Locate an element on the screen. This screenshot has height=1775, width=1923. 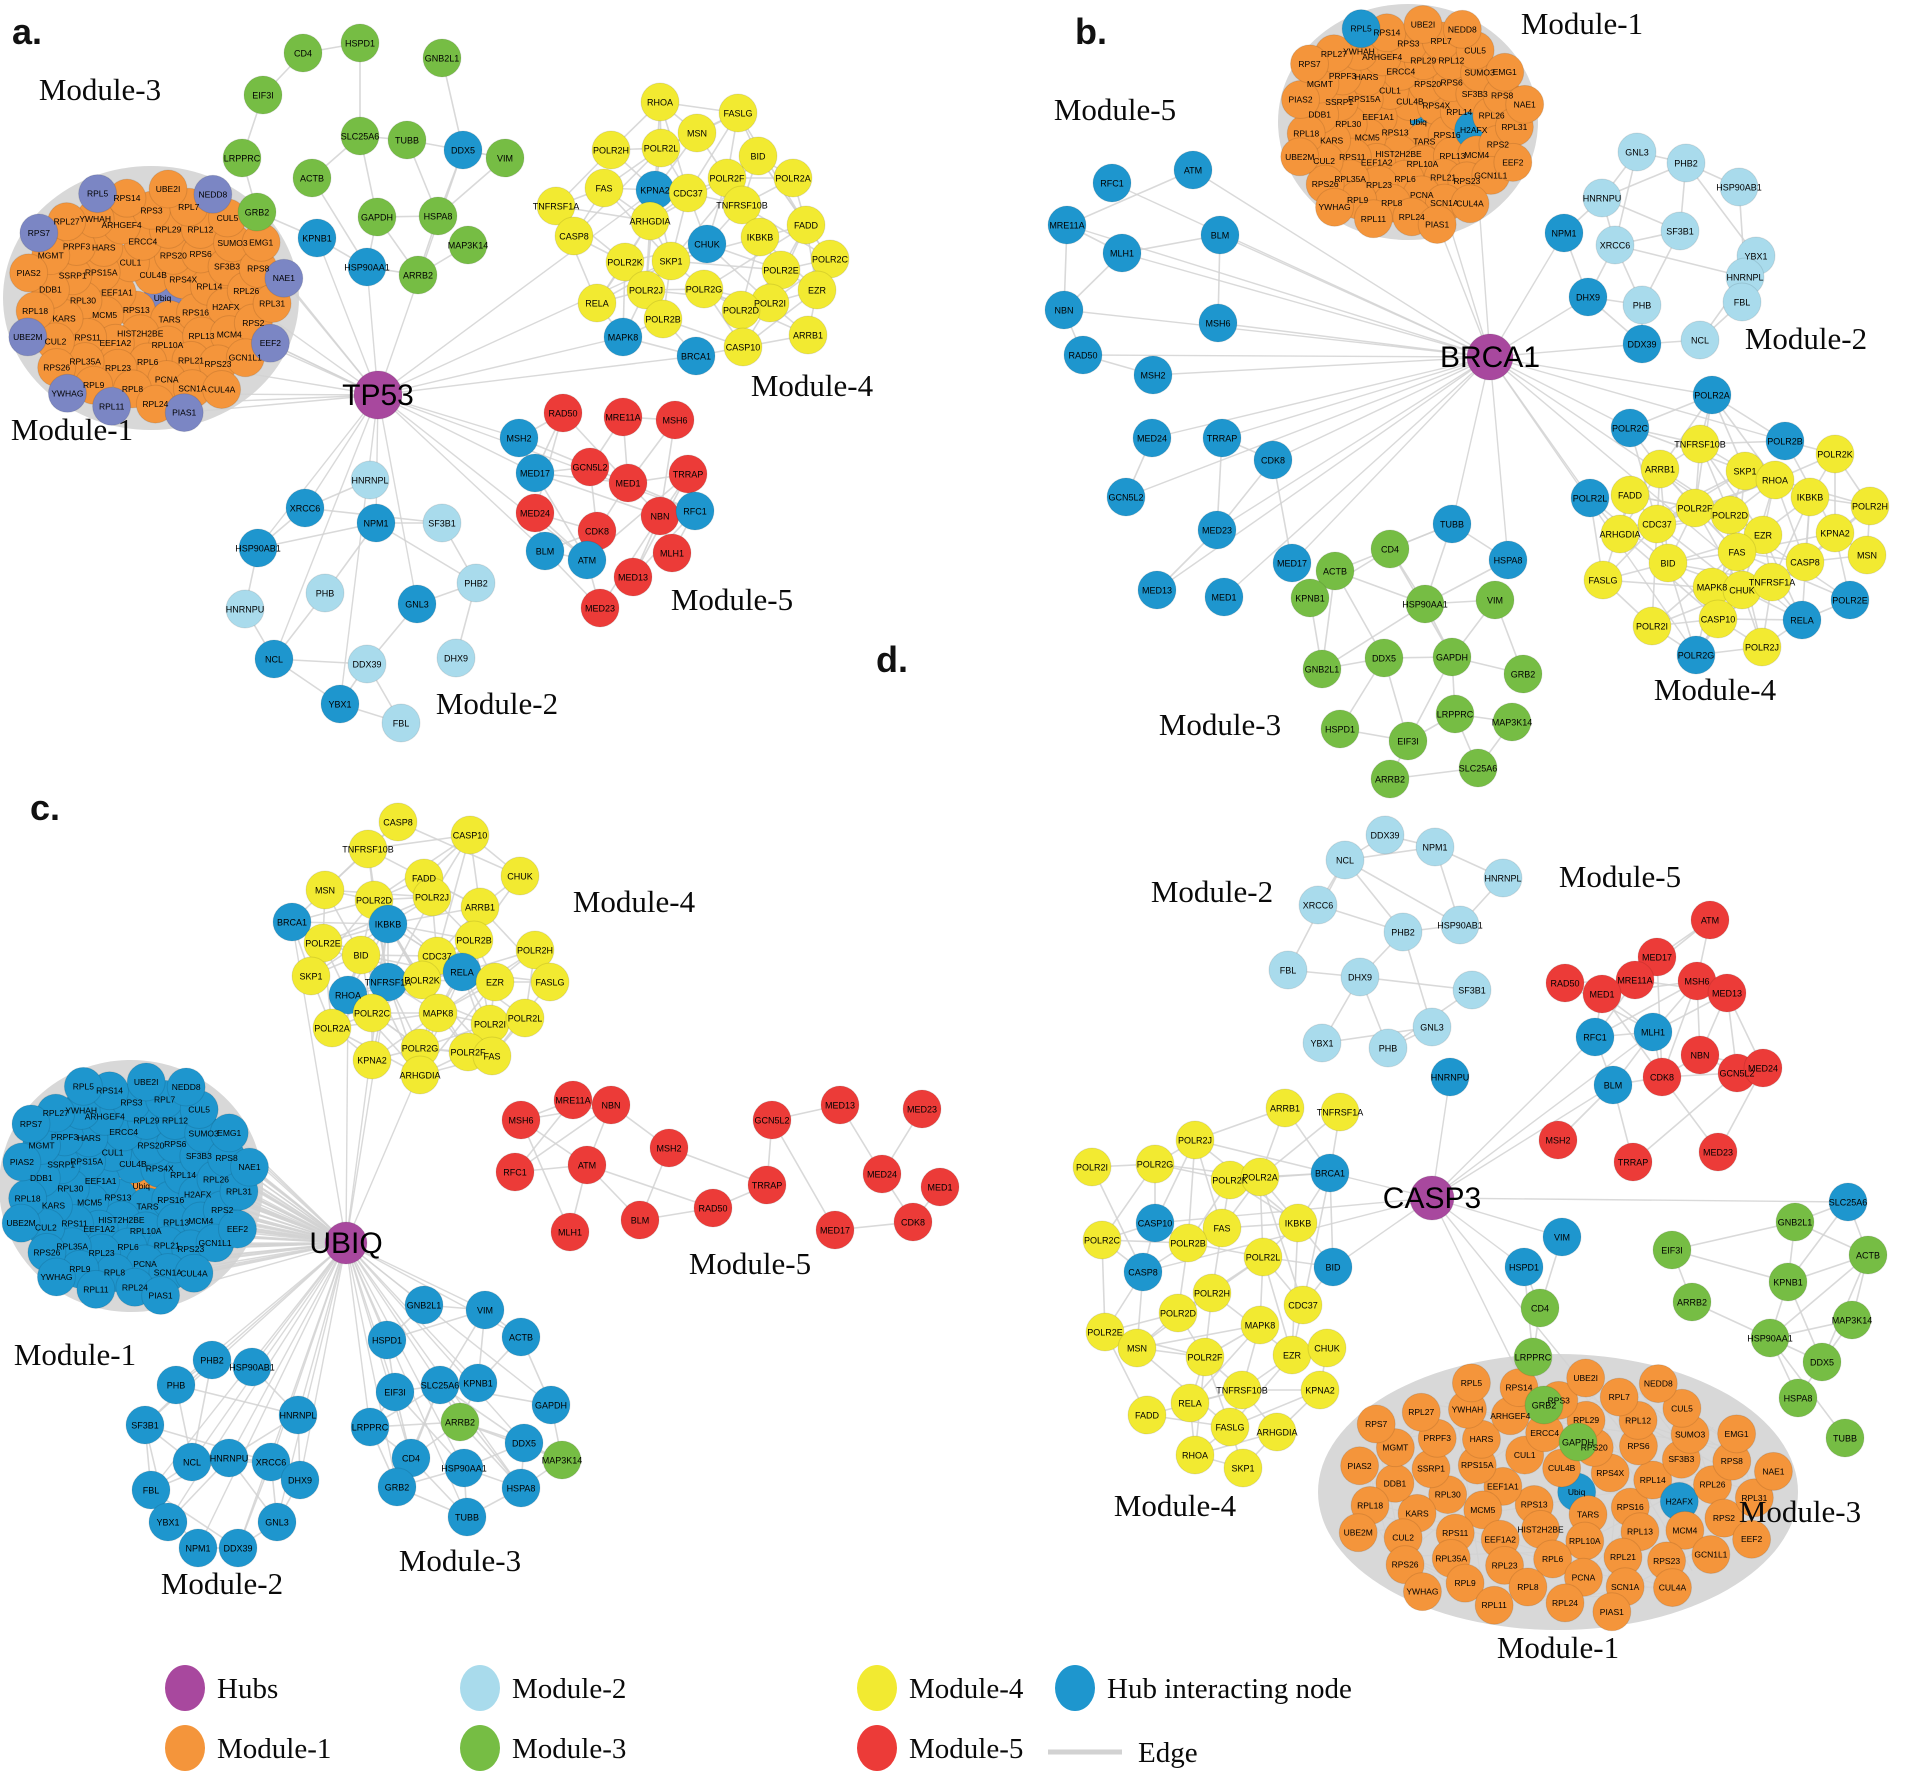
node-ARRB1 is located at coordinates (808, 335).